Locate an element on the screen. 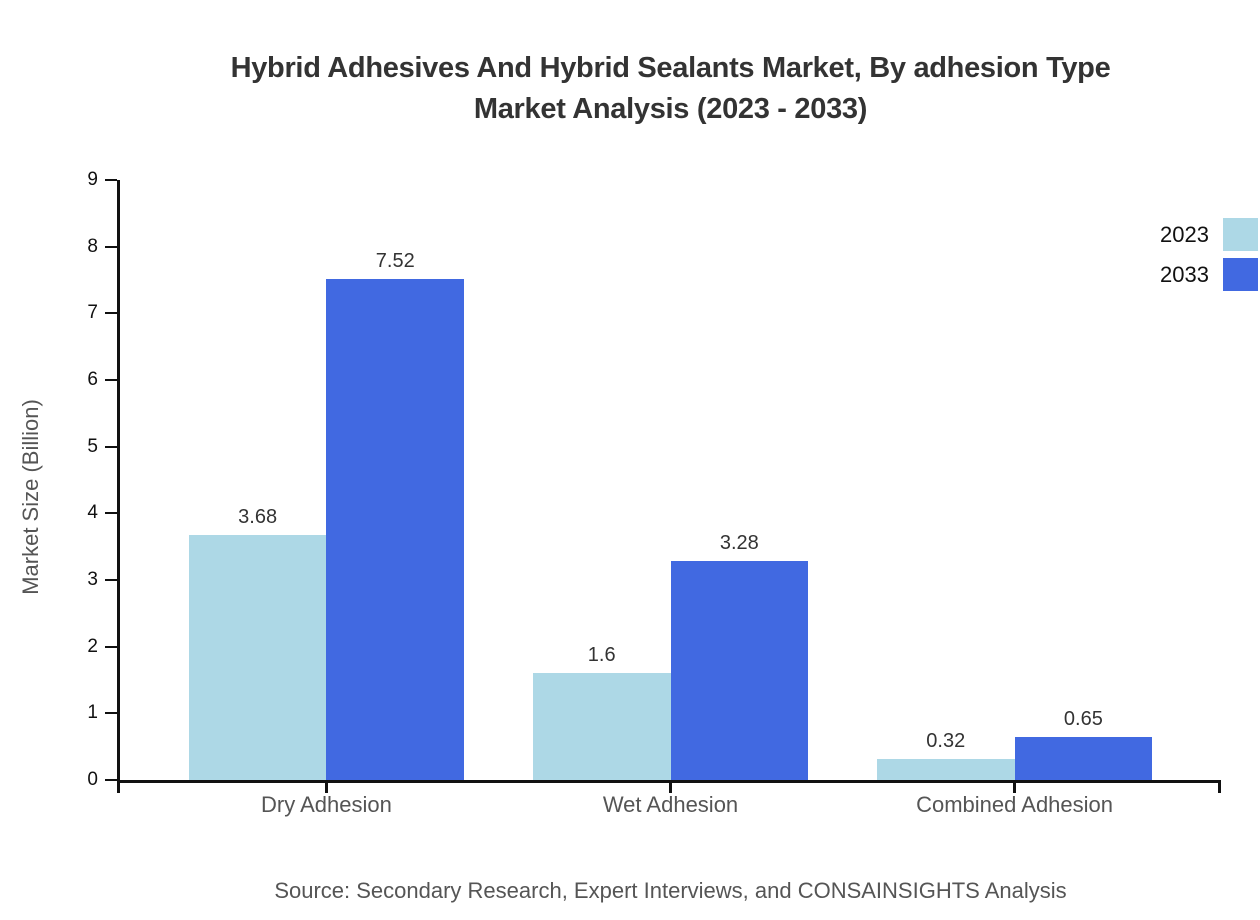 The height and width of the screenshot is (920, 1260). x-axis-category-label: Wet Adhesion is located at coordinates (670, 804).